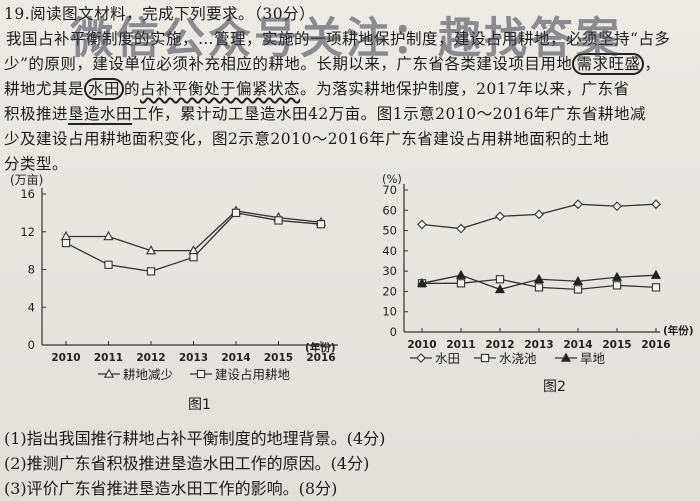 The height and width of the screenshot is (501, 700). I want to click on y-tick-label: 20, so click(389, 291).